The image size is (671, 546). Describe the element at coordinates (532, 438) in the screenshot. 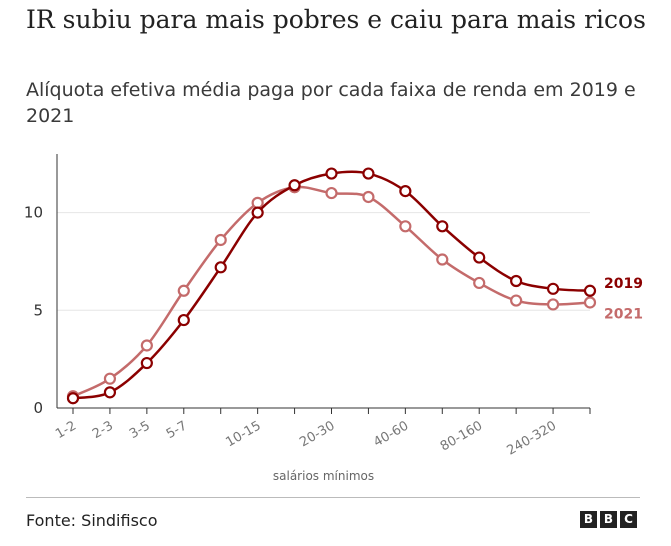

I see `x-tick-label: 240-320` at that location.